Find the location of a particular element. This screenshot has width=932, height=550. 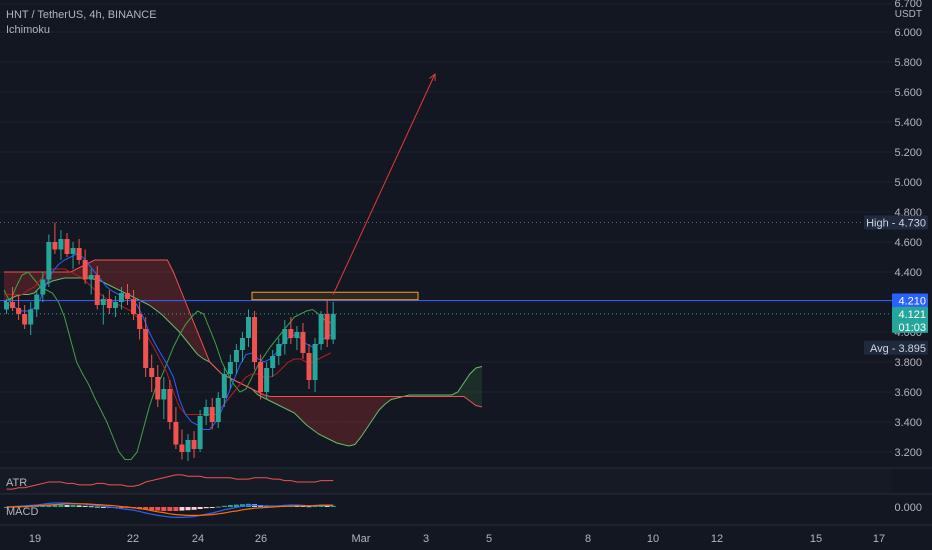

macd-pane-label: MACD is located at coordinates (22, 512).